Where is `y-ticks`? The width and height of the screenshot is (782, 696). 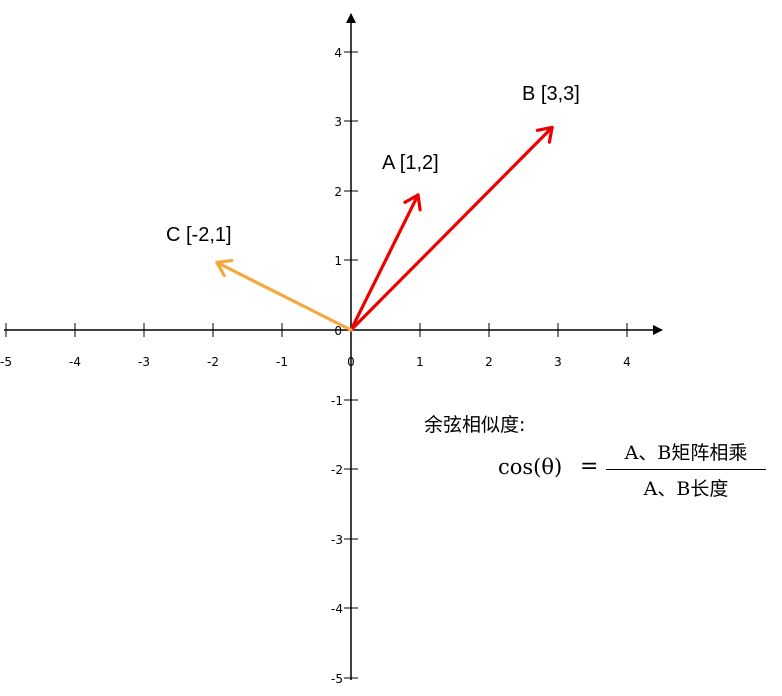
y-ticks is located at coordinates (351, 365).